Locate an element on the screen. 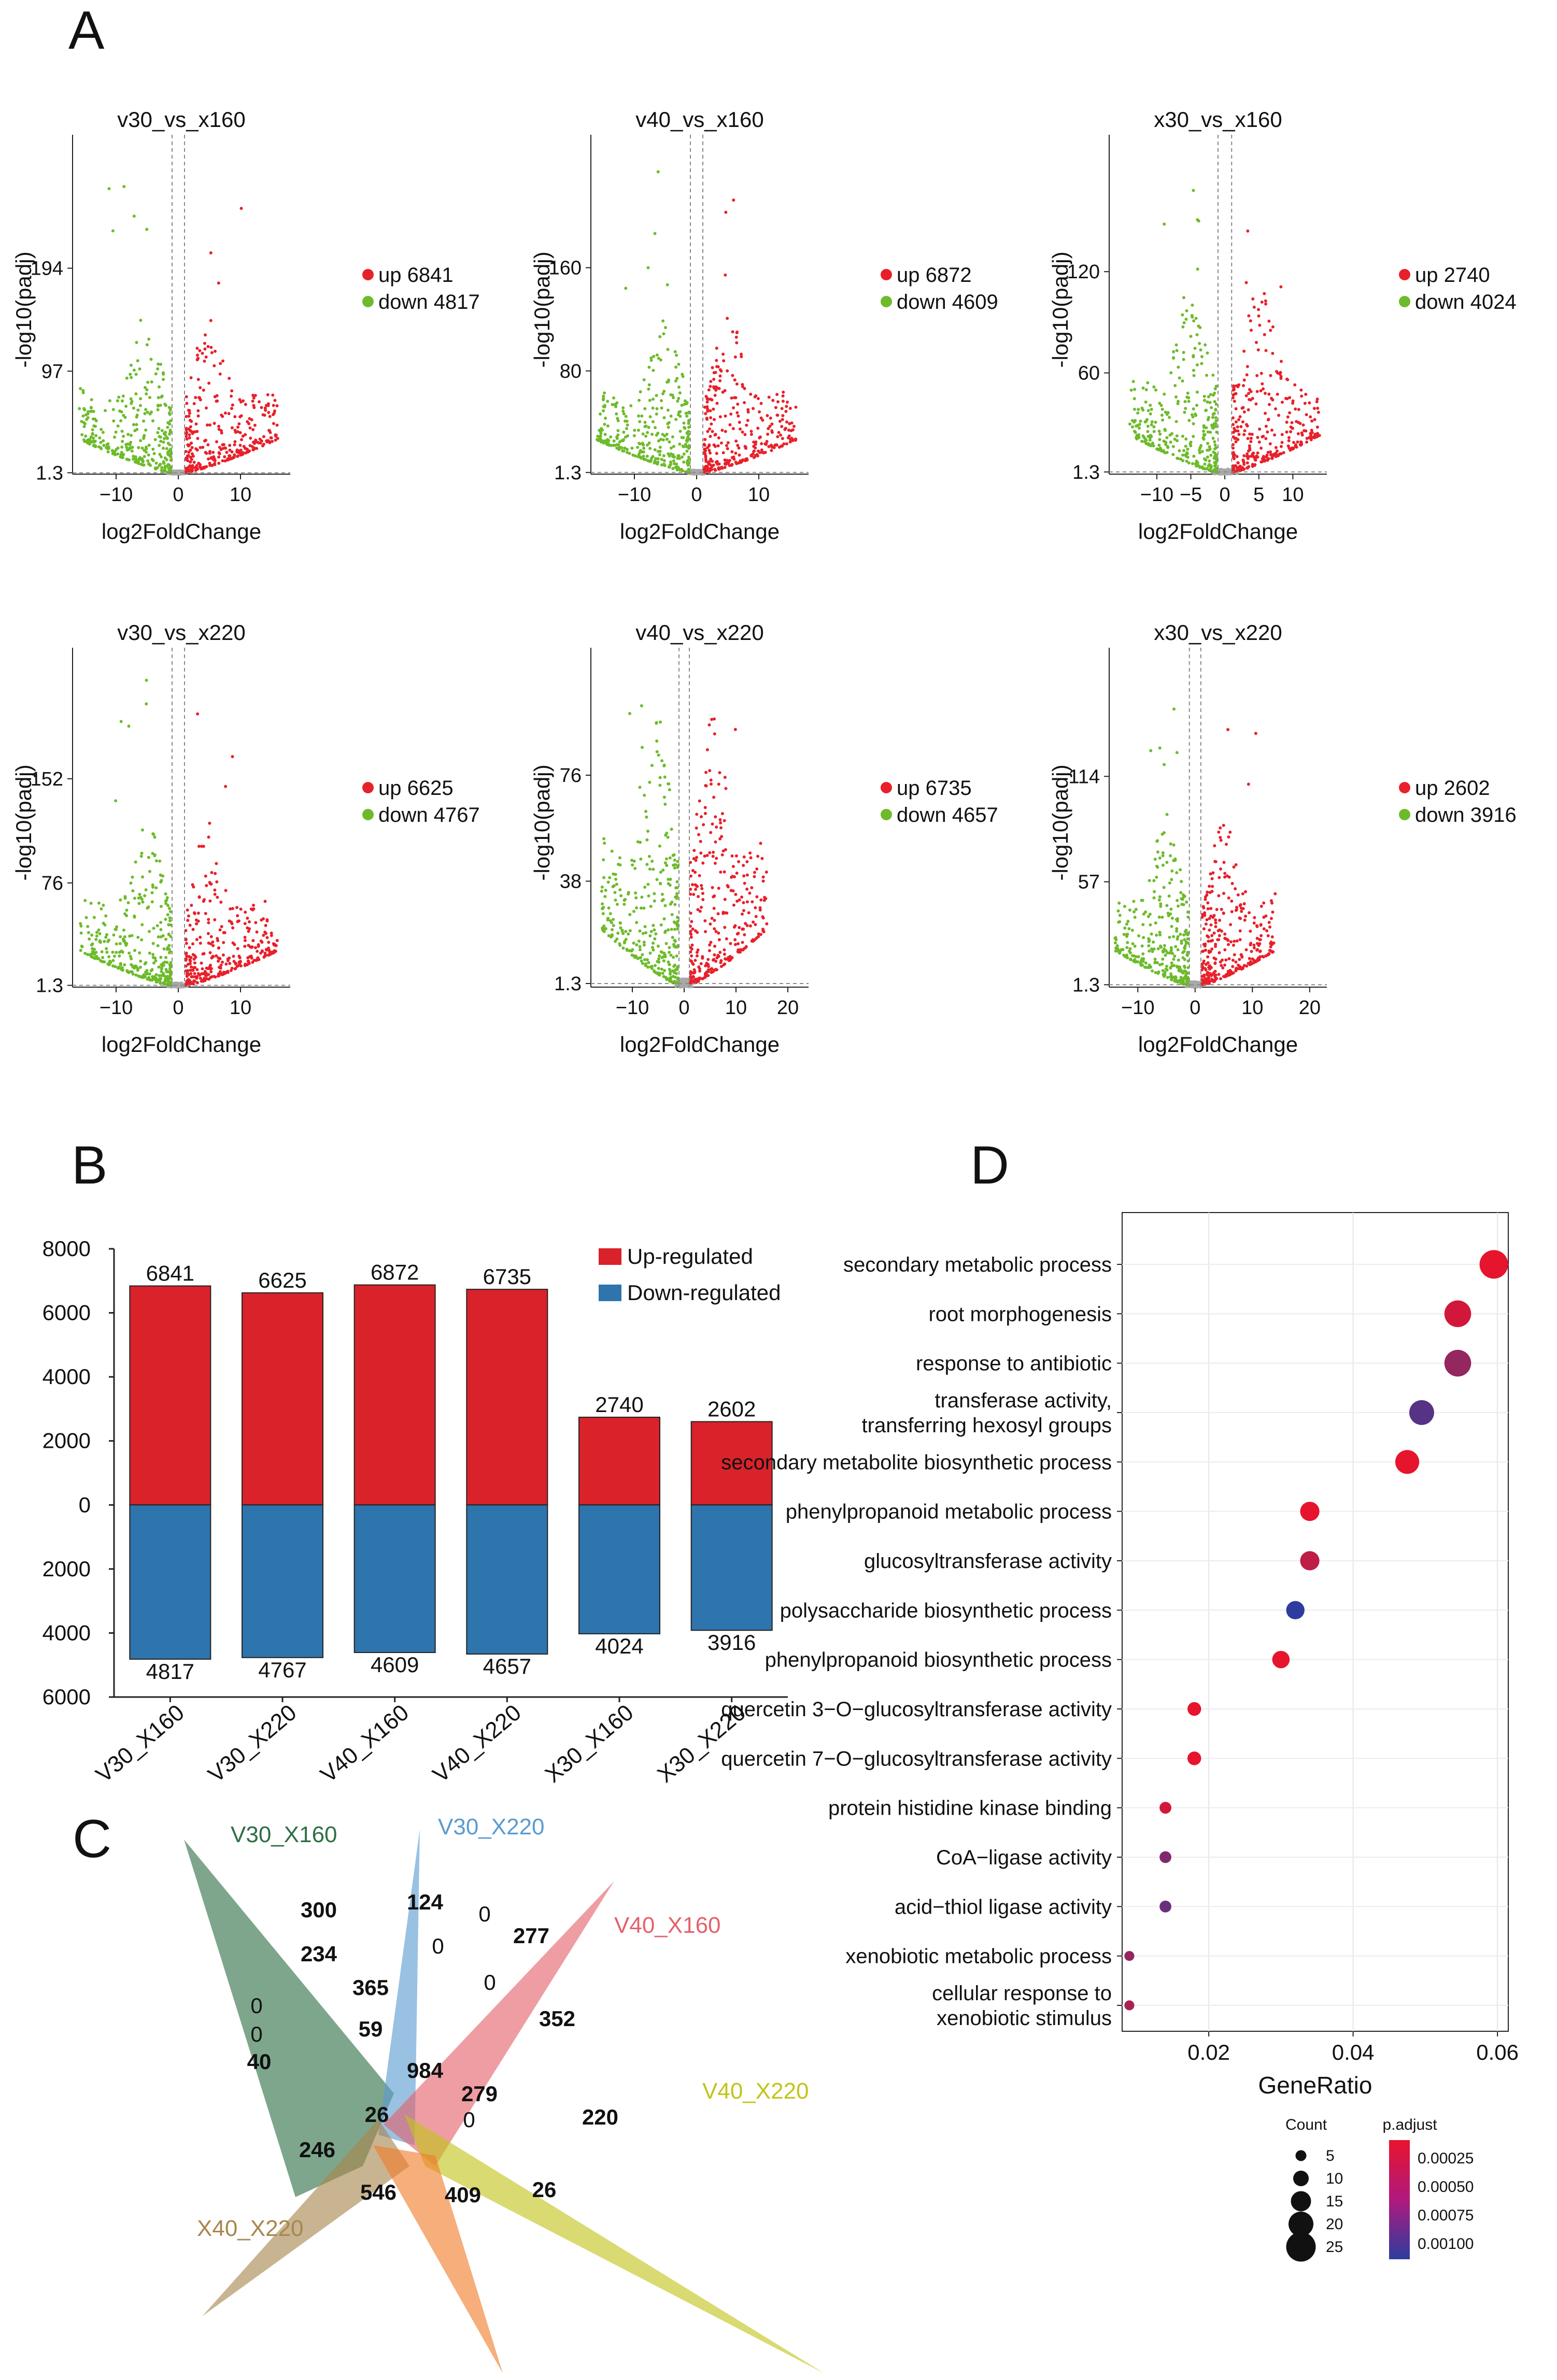  bar-down-value: 4024 is located at coordinates (619, 1646).